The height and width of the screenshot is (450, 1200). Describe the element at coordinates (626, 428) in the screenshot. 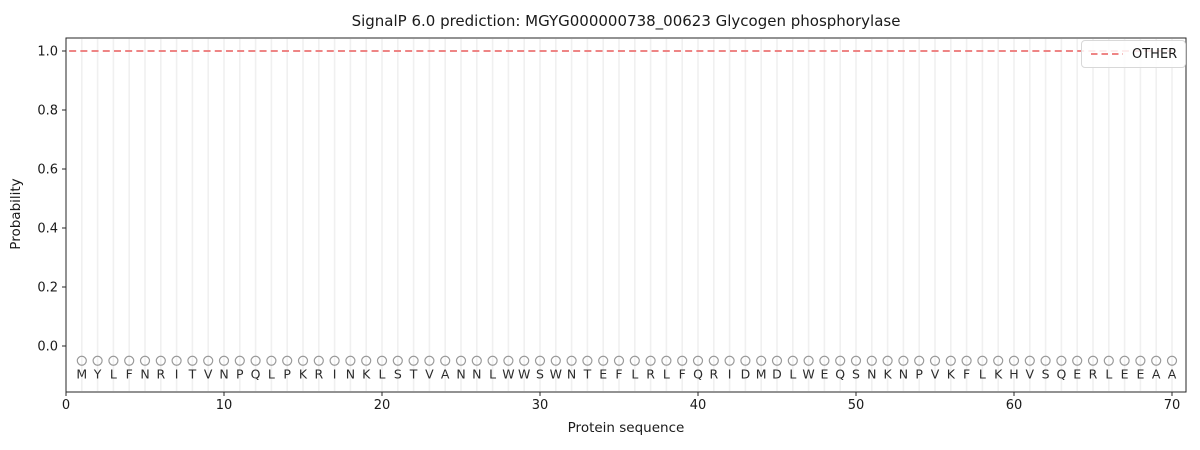

I see `x-axis-label: Protein sequence` at that location.